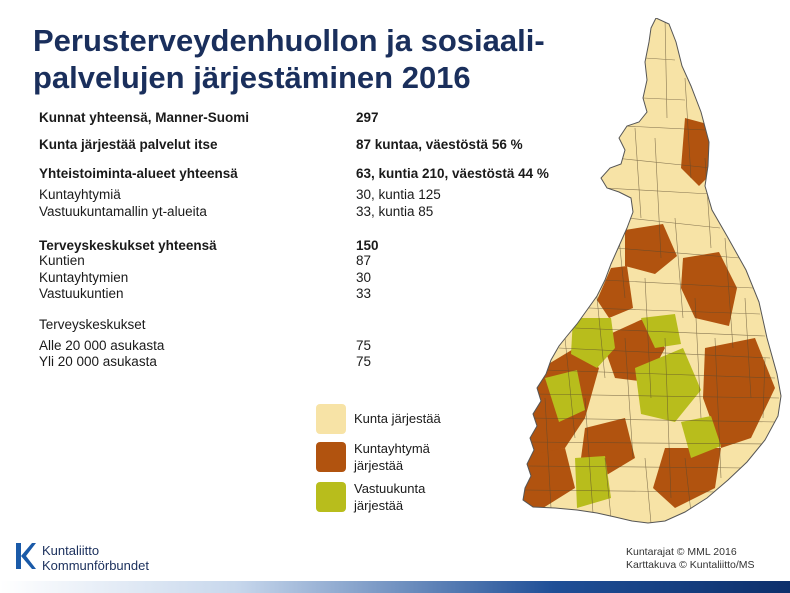 The image size is (790, 593). I want to click on stat-label: Alle 20 000 asukasta, so click(102, 345).